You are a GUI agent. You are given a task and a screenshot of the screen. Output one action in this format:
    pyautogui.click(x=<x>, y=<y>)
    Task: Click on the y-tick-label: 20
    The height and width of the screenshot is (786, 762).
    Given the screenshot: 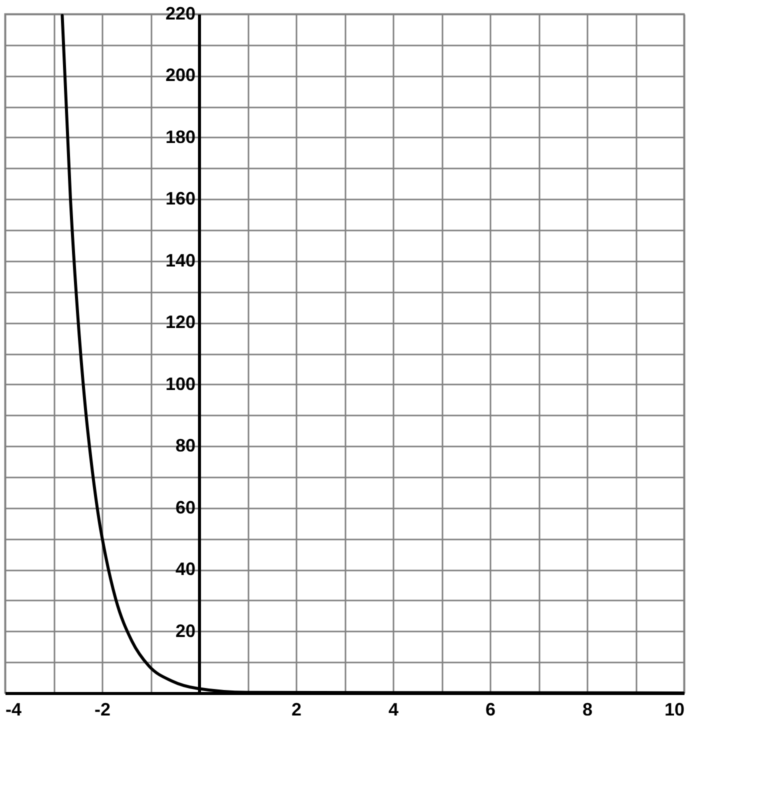 What is the action you would take?
    pyautogui.click(x=185, y=630)
    